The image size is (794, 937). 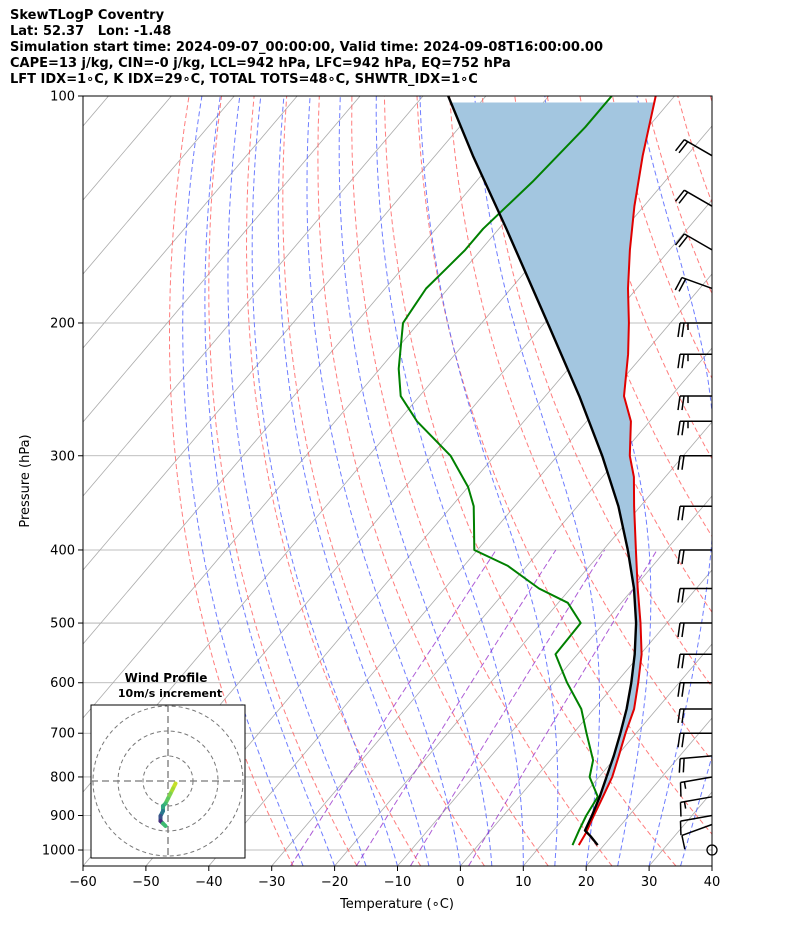 What do you see at coordinates (62, 550) in the screenshot?
I see `y-tick-label: 400` at bounding box center [62, 550].